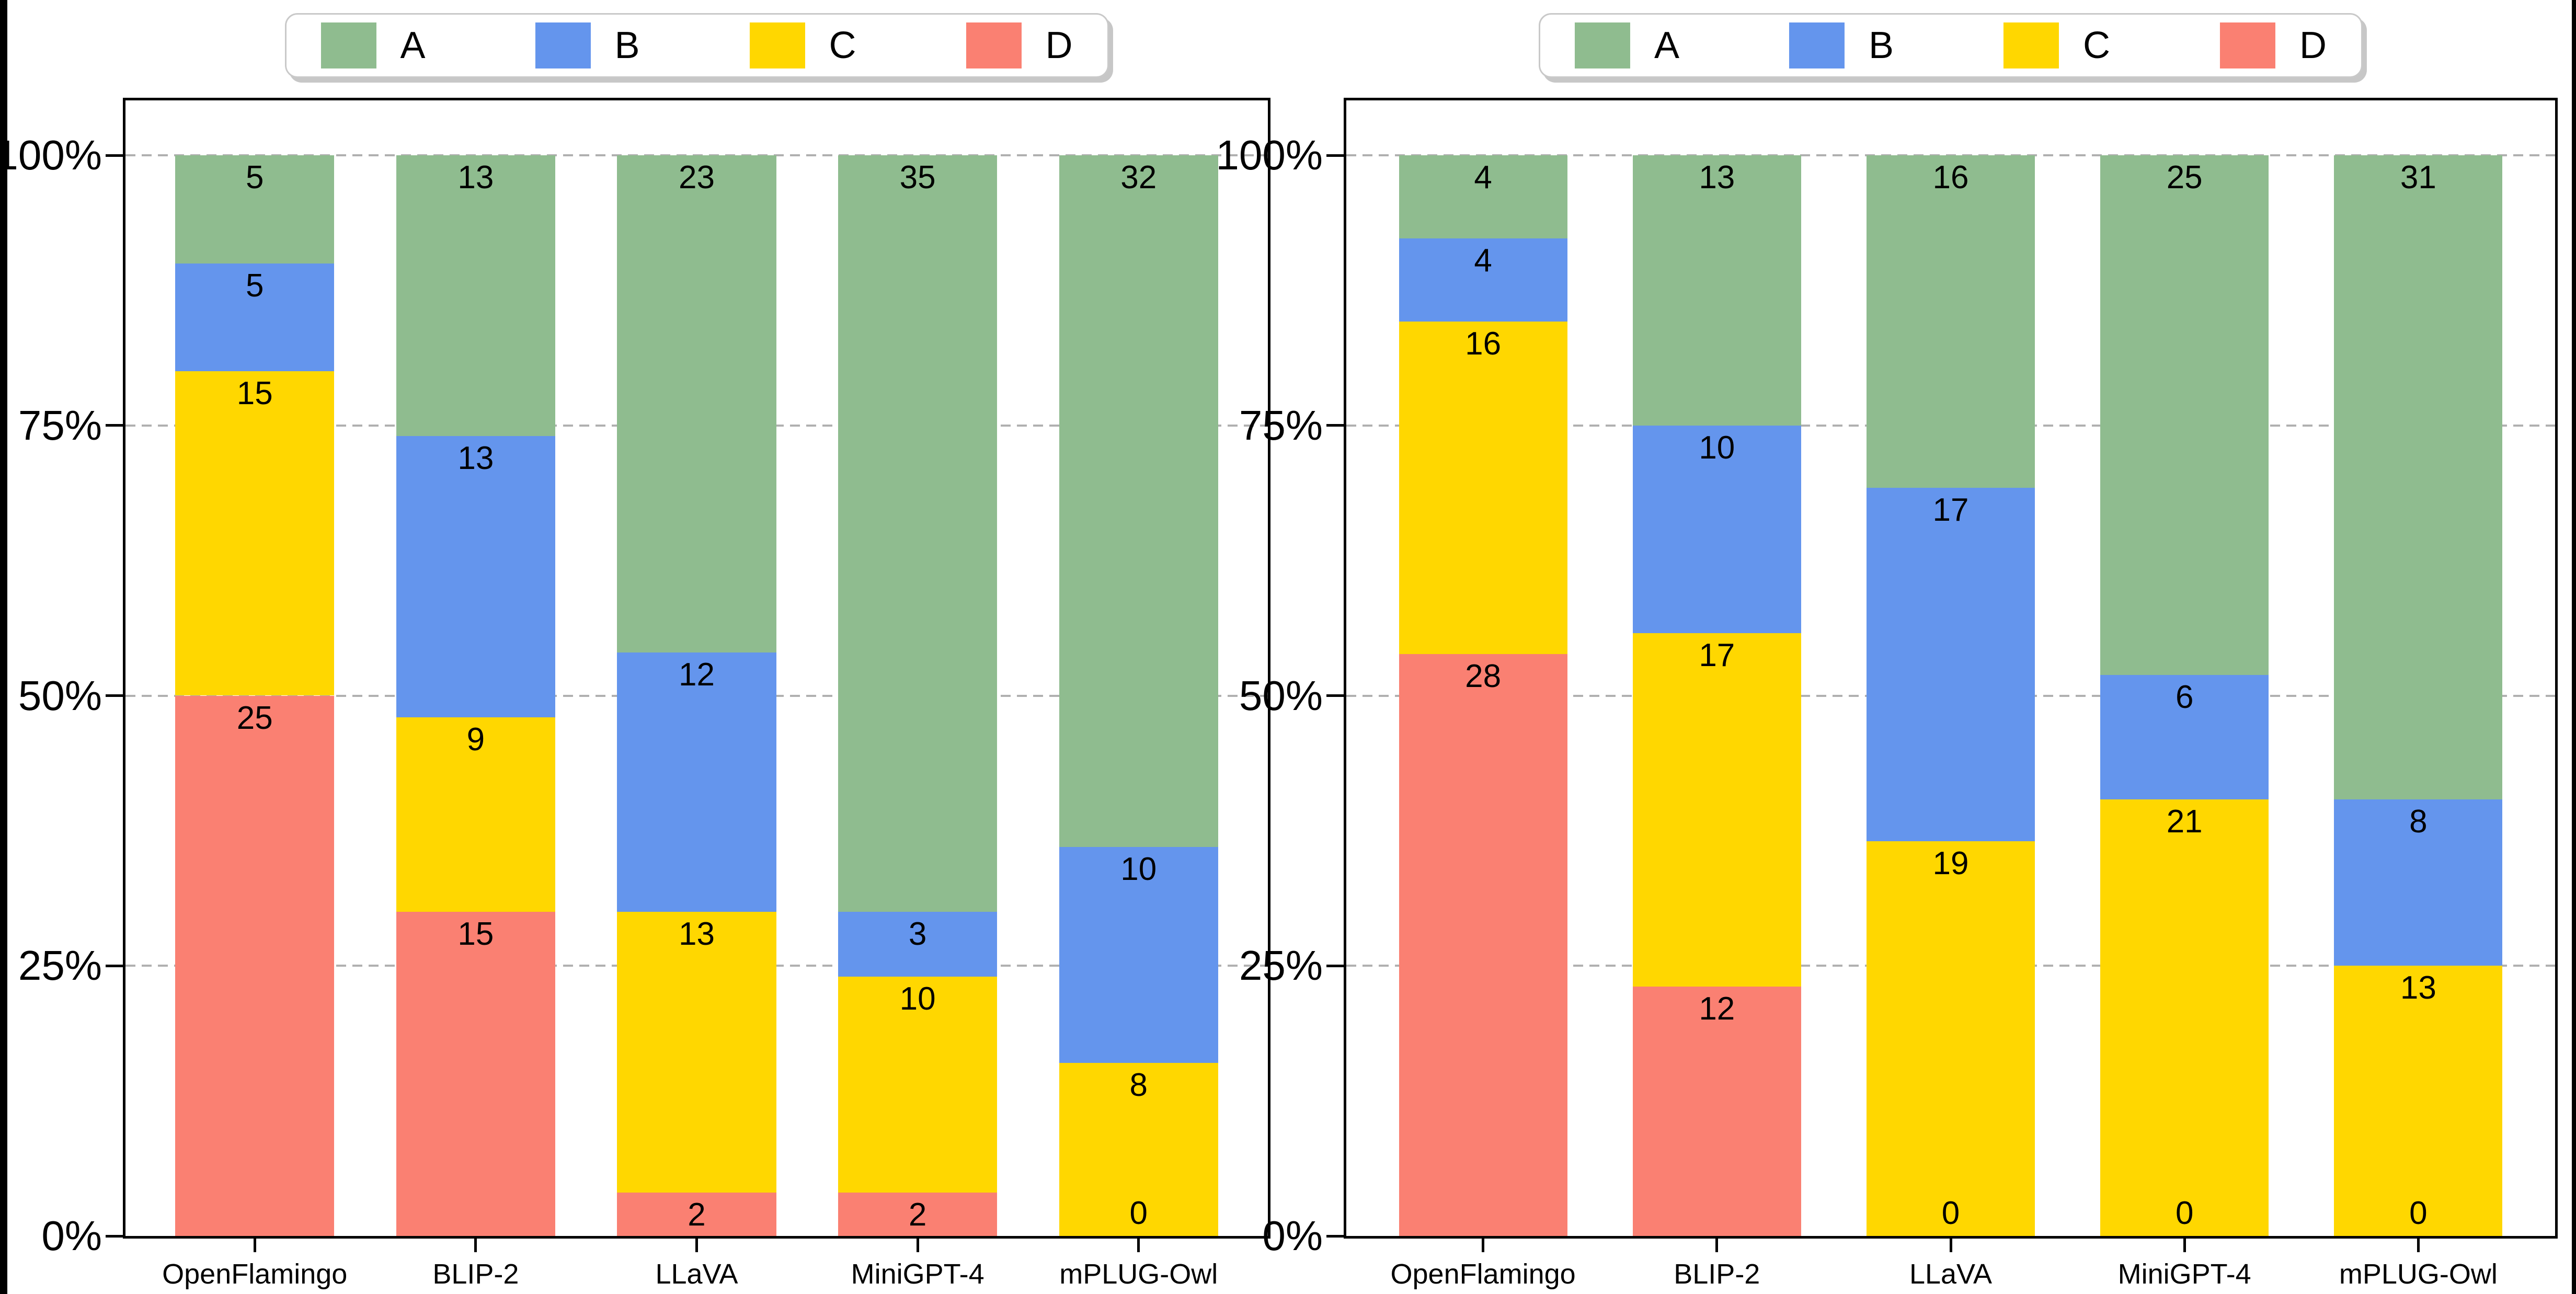  What do you see at coordinates (476, 740) in the screenshot?
I see `segment-value-label: 9` at bounding box center [476, 740].